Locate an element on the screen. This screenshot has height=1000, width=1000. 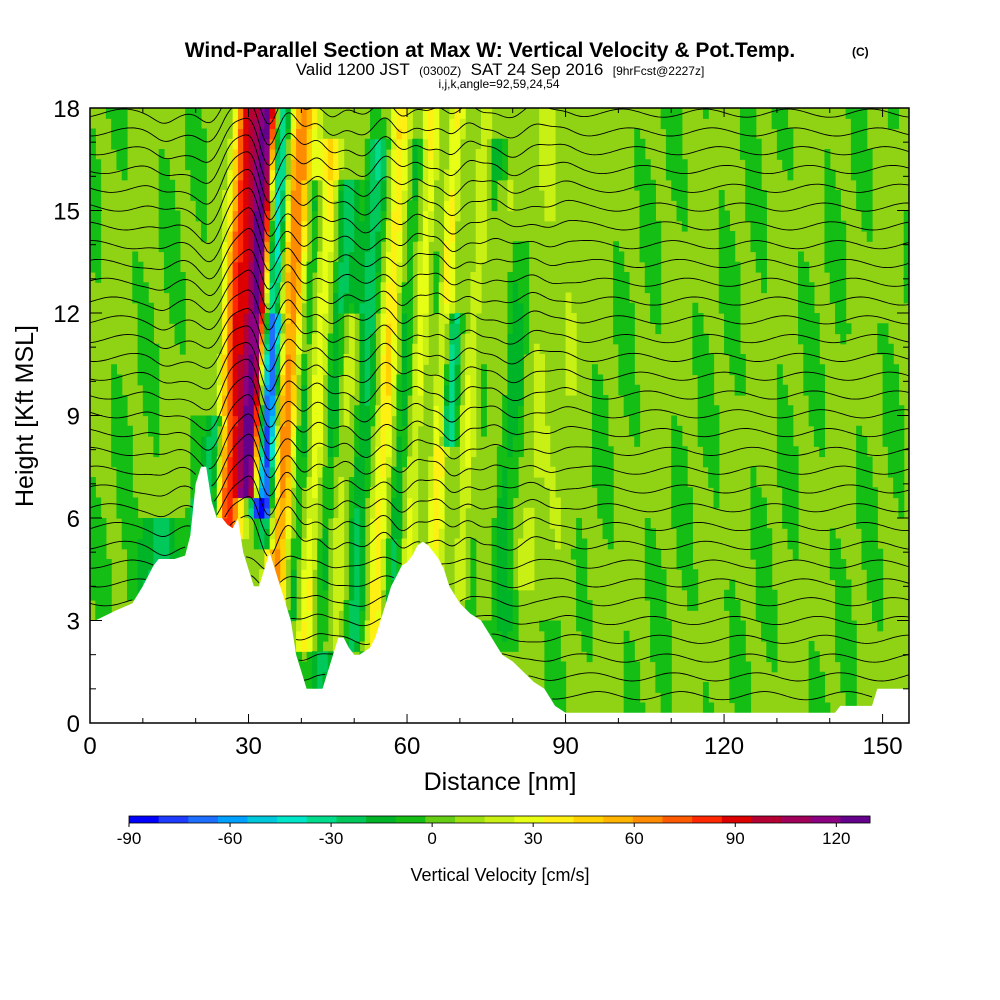
colorbar-swatch is located at coordinates (173, 819).